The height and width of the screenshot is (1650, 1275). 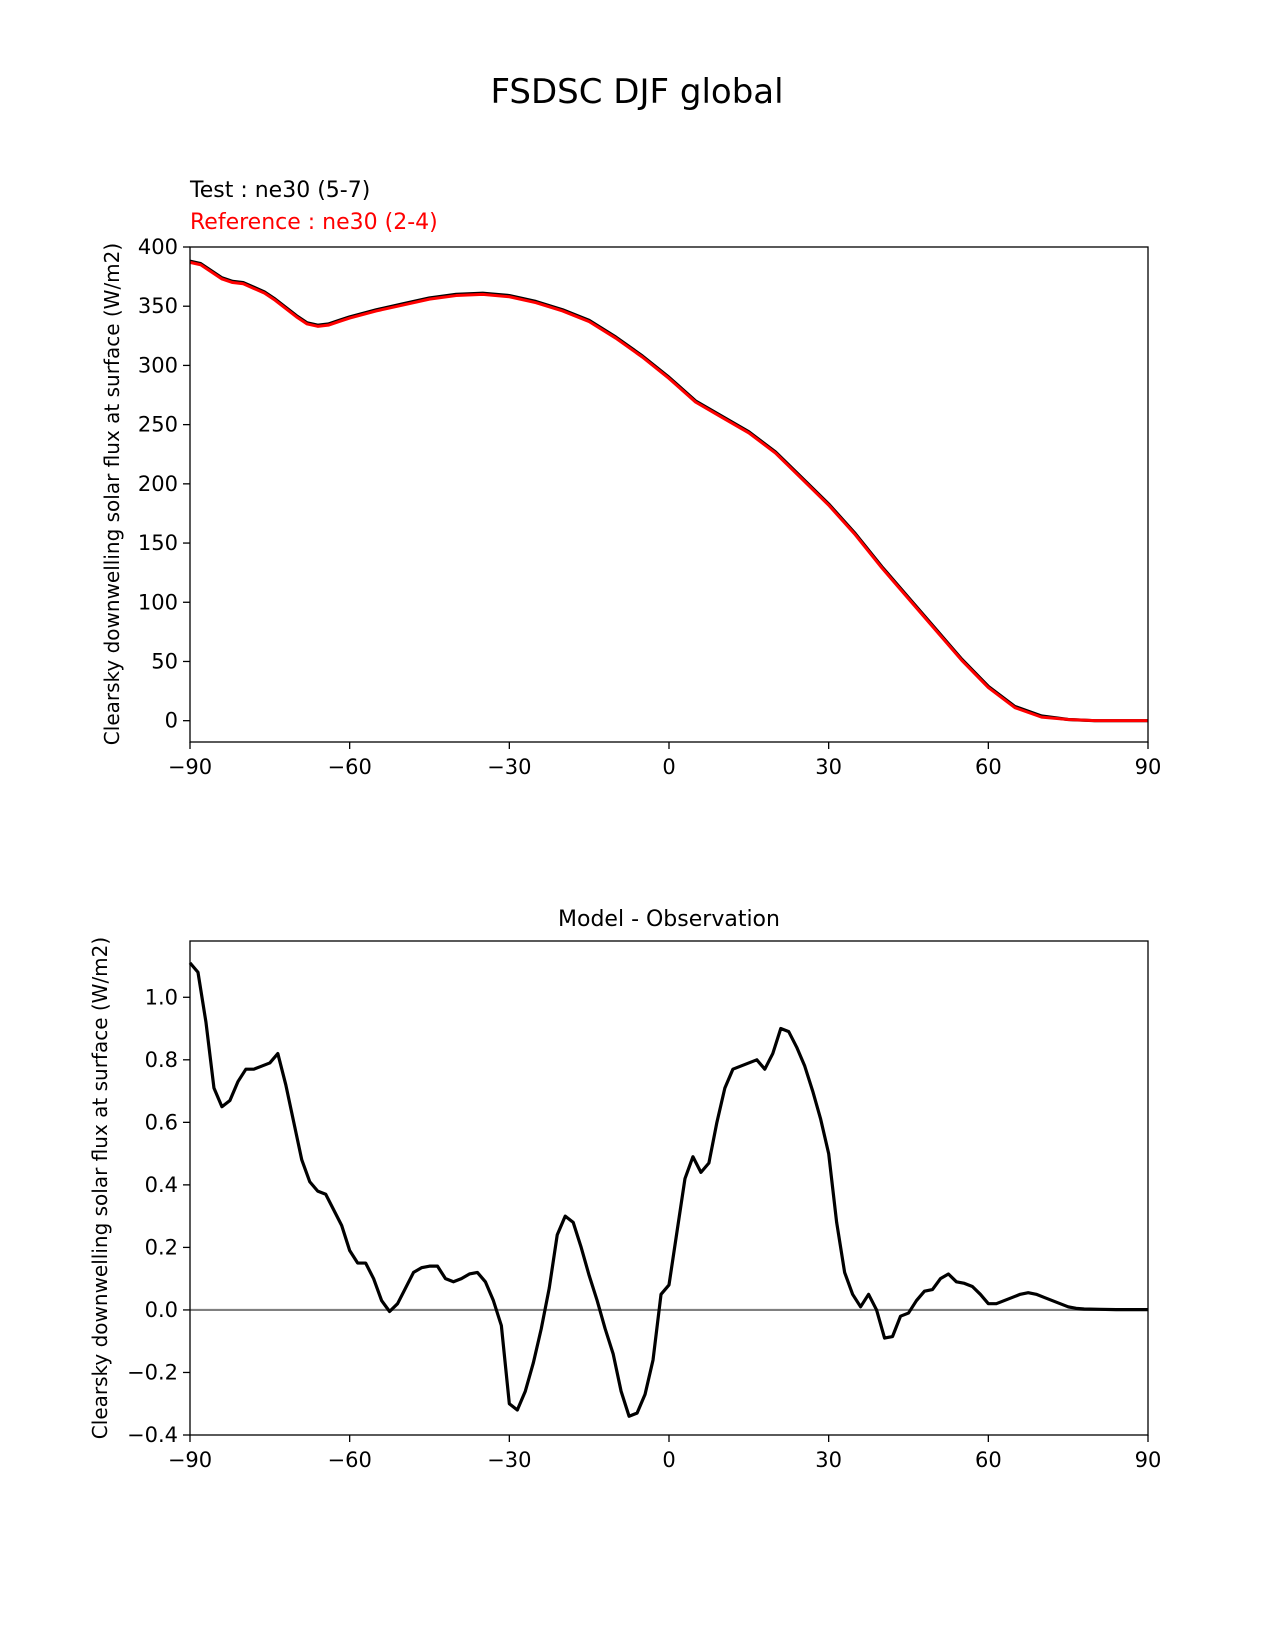 I want to click on top-y-axis: 0 50 100 150 200 250 300 350 400, so click(x=164, y=484).